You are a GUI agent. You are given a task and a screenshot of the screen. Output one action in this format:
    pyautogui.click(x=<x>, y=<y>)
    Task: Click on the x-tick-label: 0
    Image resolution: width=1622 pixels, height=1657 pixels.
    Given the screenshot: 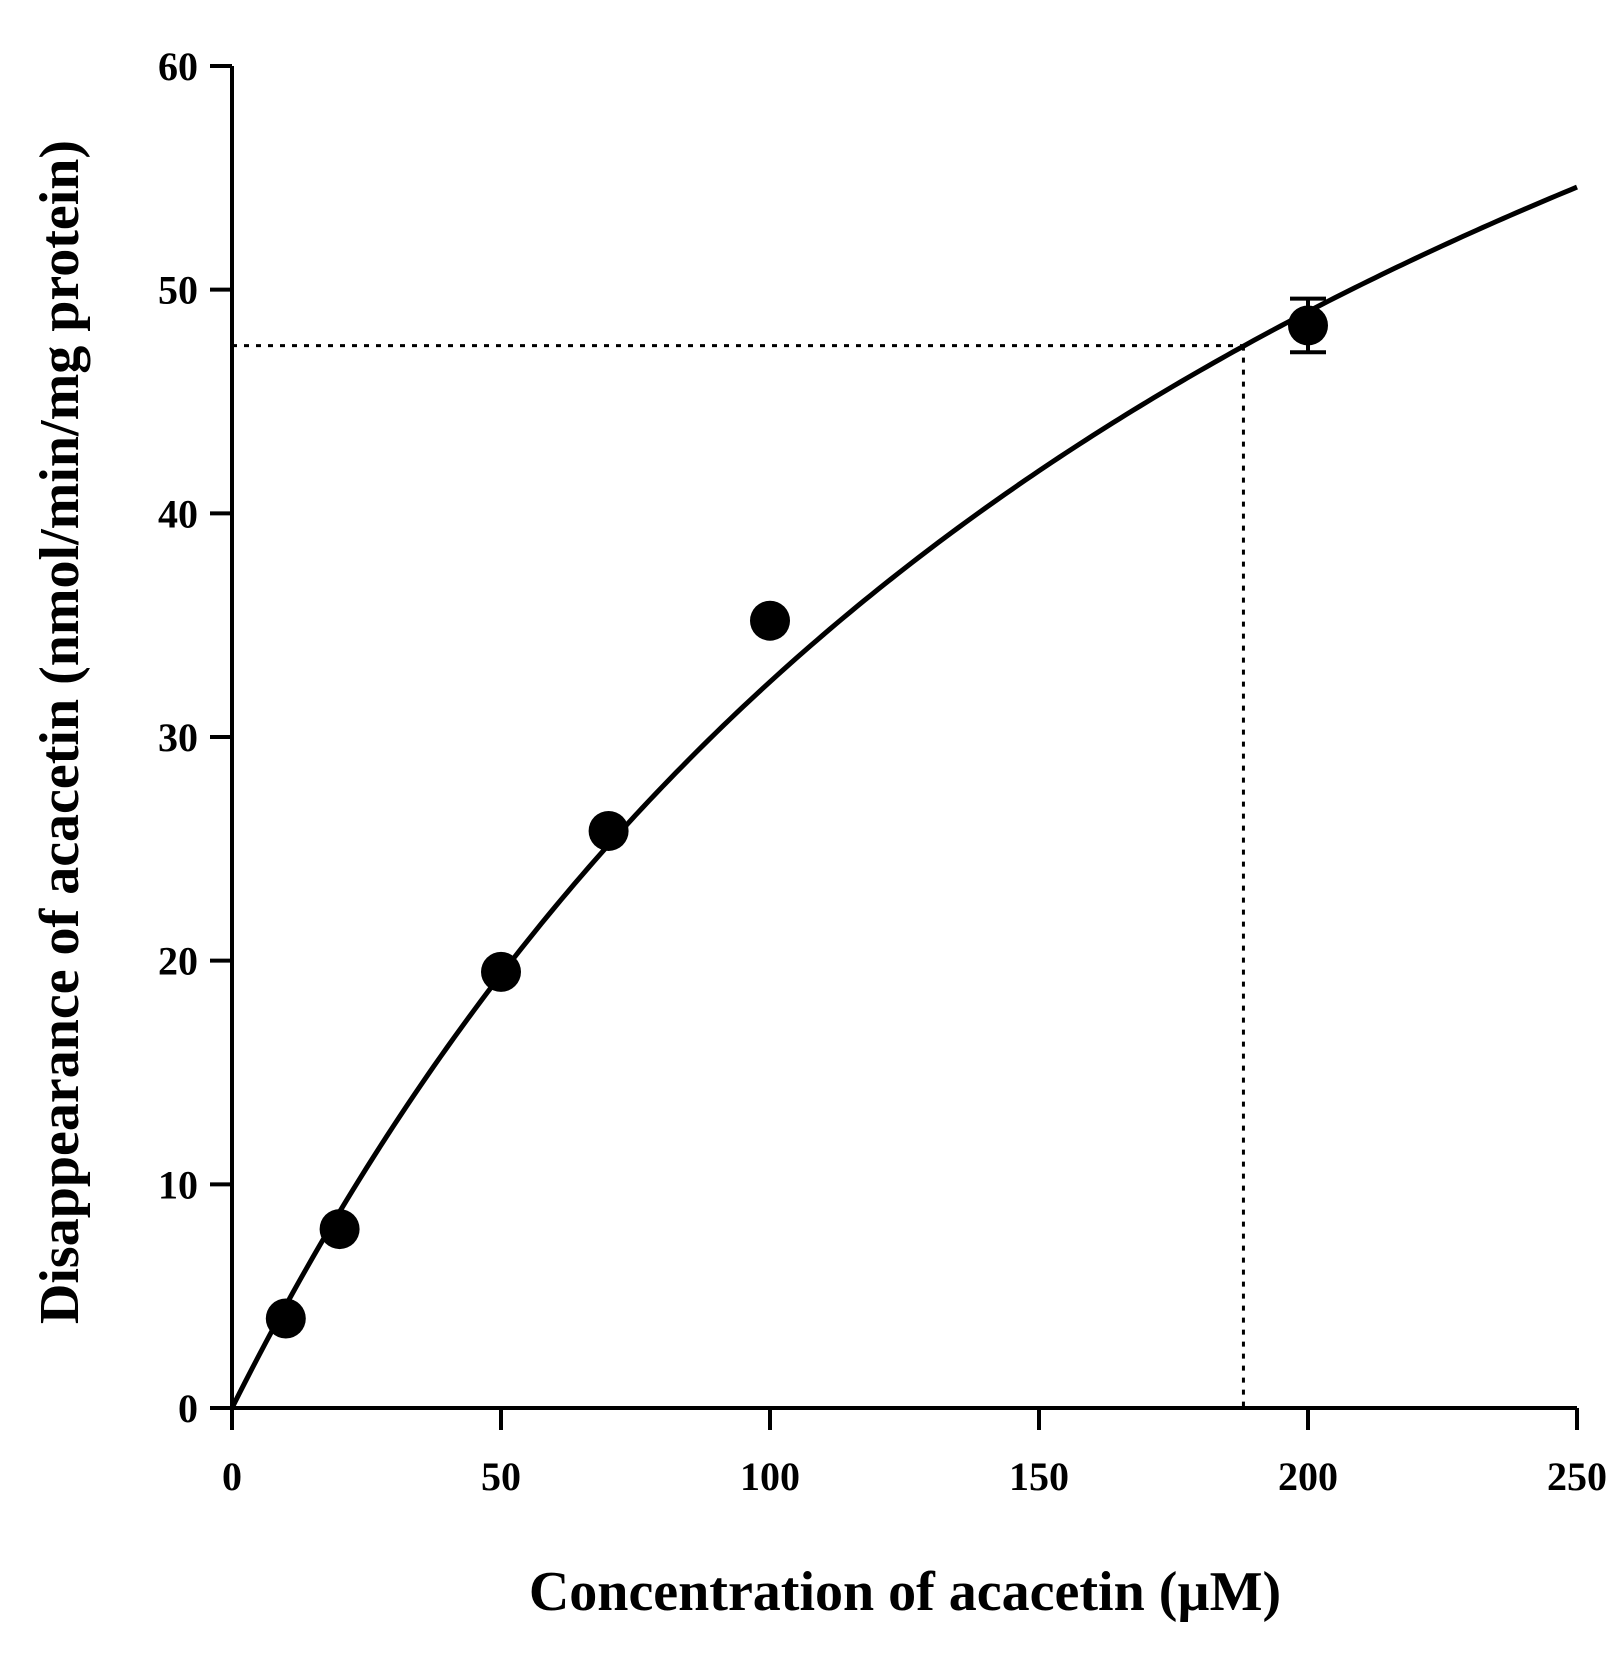 What is the action you would take?
    pyautogui.click(x=232, y=1476)
    